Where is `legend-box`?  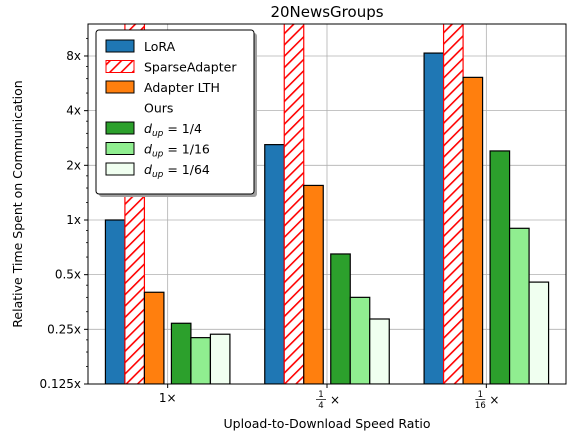
legend-box is located at coordinates (175, 112).